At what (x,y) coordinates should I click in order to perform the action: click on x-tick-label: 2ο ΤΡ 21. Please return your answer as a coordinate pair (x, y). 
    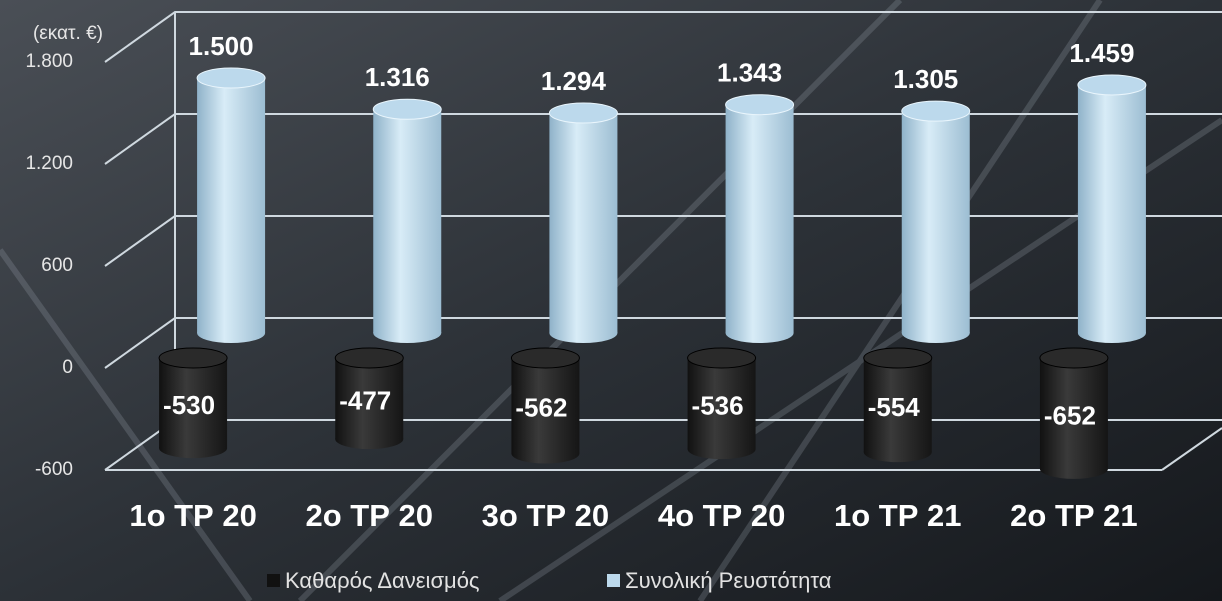
    Looking at the image, I should click on (1074, 515).